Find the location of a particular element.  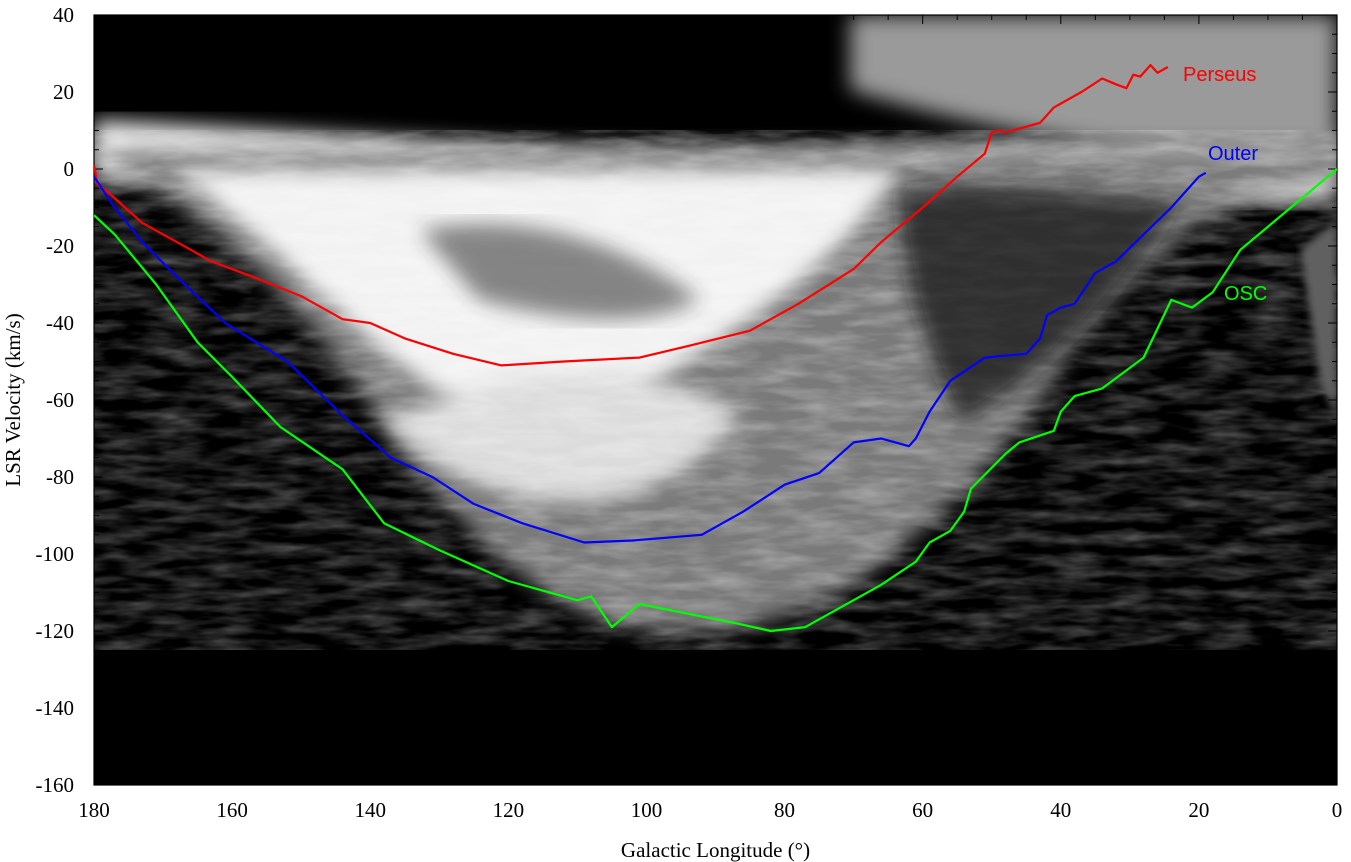

series-label-outer: Outer is located at coordinates (1233, 154).